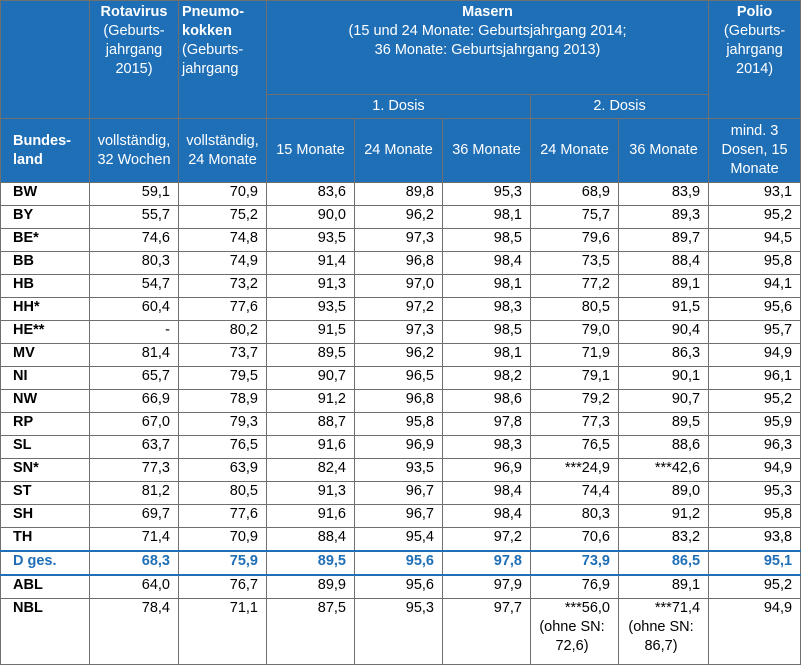  I want to click on row-label: BY, so click(45, 217).